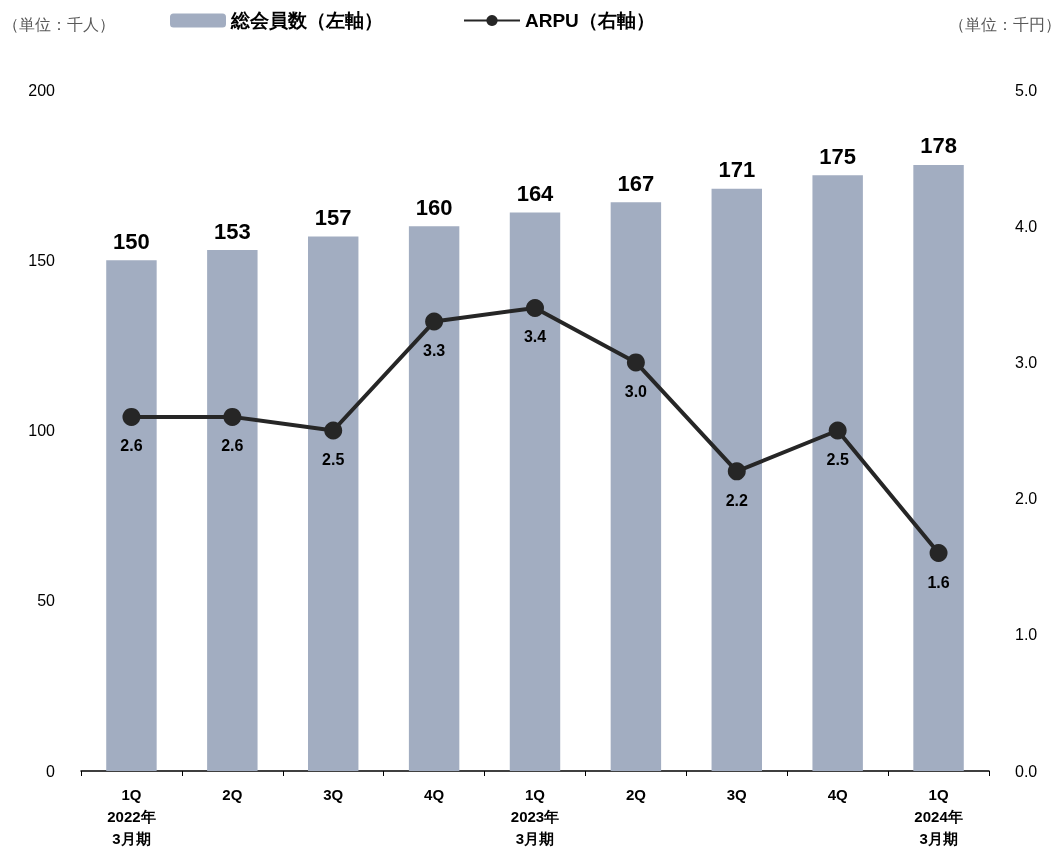  What do you see at coordinates (42, 90) in the screenshot?
I see `y-tick-label: 200` at bounding box center [42, 90].